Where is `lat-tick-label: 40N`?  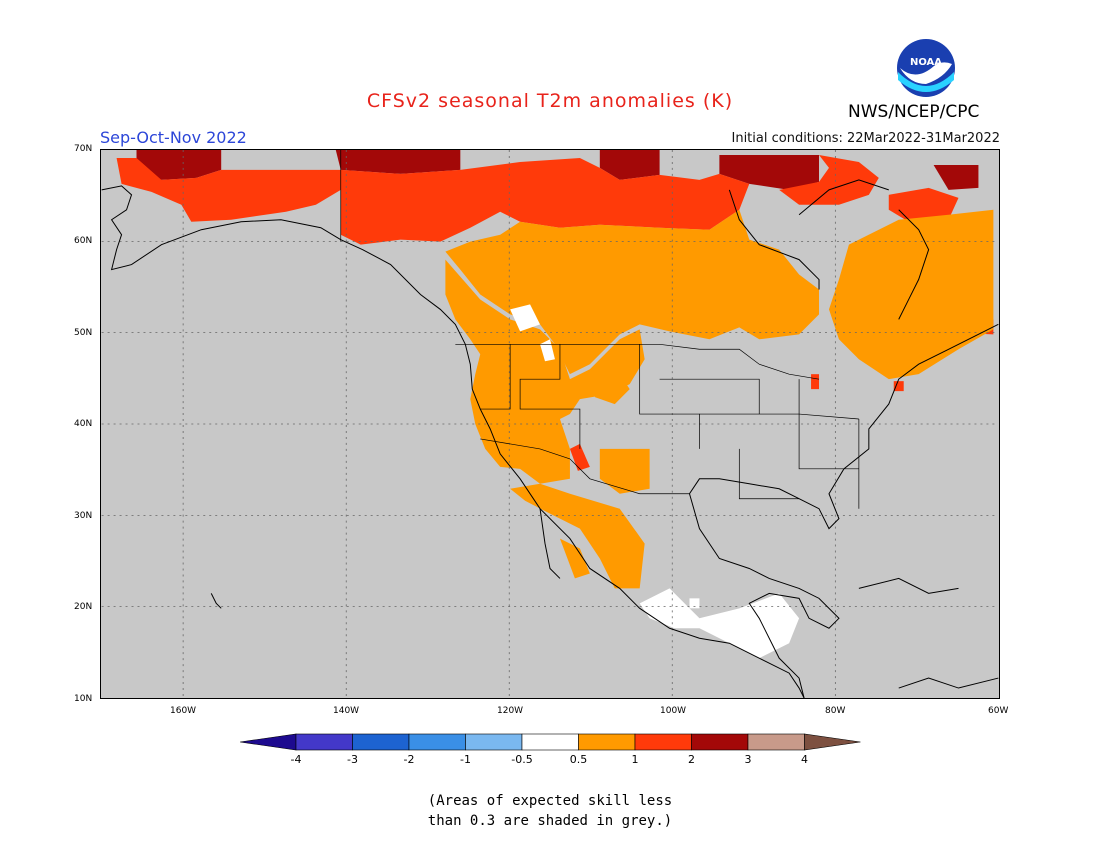
lat-tick-label: 40N is located at coordinates (83, 424).